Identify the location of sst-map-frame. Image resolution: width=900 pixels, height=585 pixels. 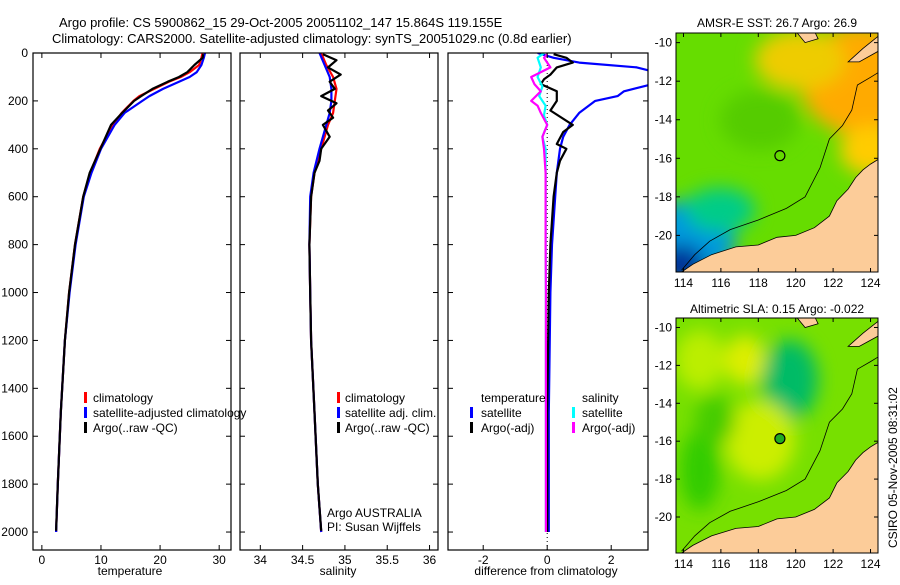
(777, 152).